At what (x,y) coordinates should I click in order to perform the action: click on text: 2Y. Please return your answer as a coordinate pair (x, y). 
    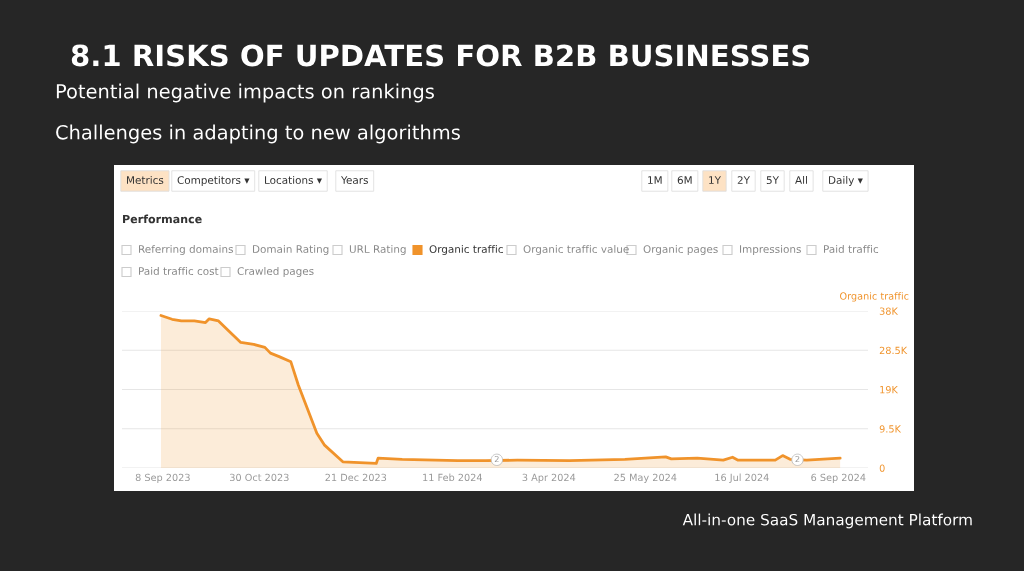
    Looking at the image, I should click on (744, 180).